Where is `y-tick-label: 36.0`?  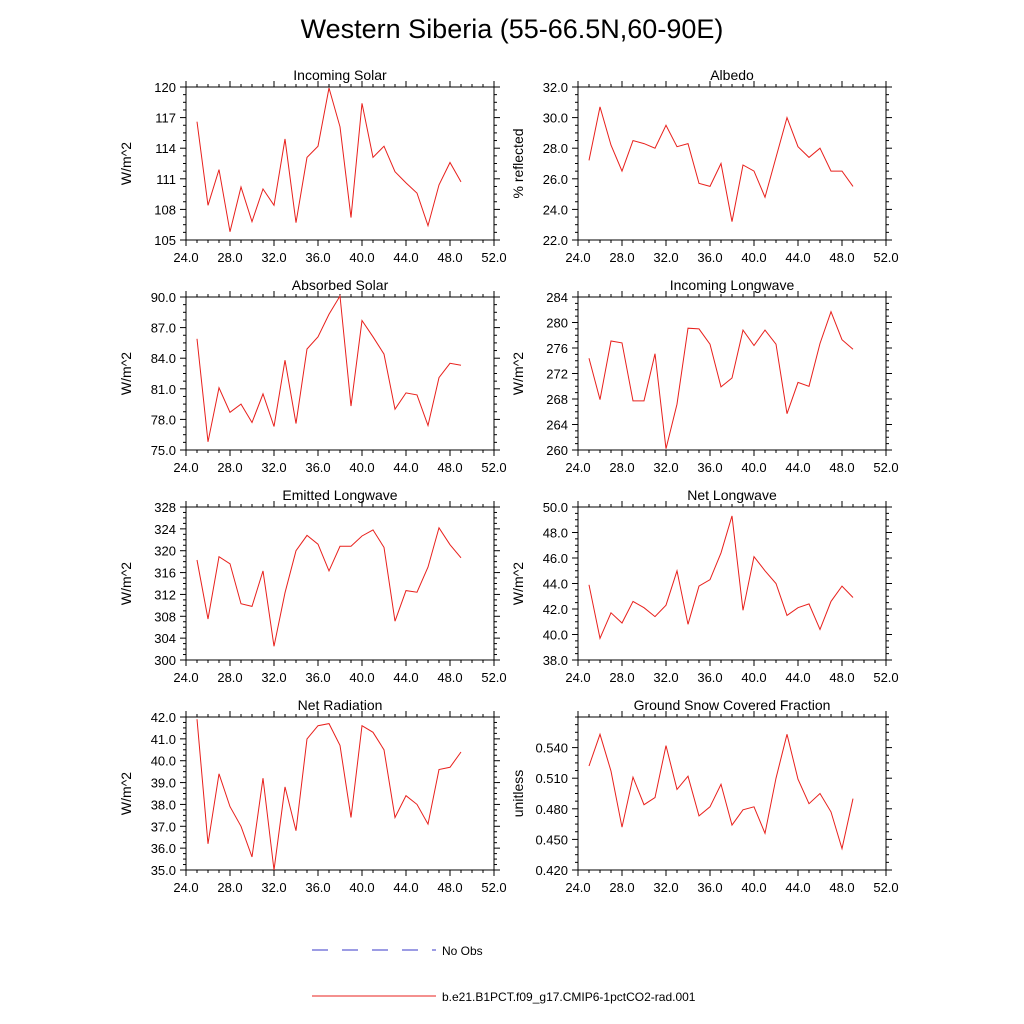
y-tick-label: 36.0 is located at coordinates (163, 848).